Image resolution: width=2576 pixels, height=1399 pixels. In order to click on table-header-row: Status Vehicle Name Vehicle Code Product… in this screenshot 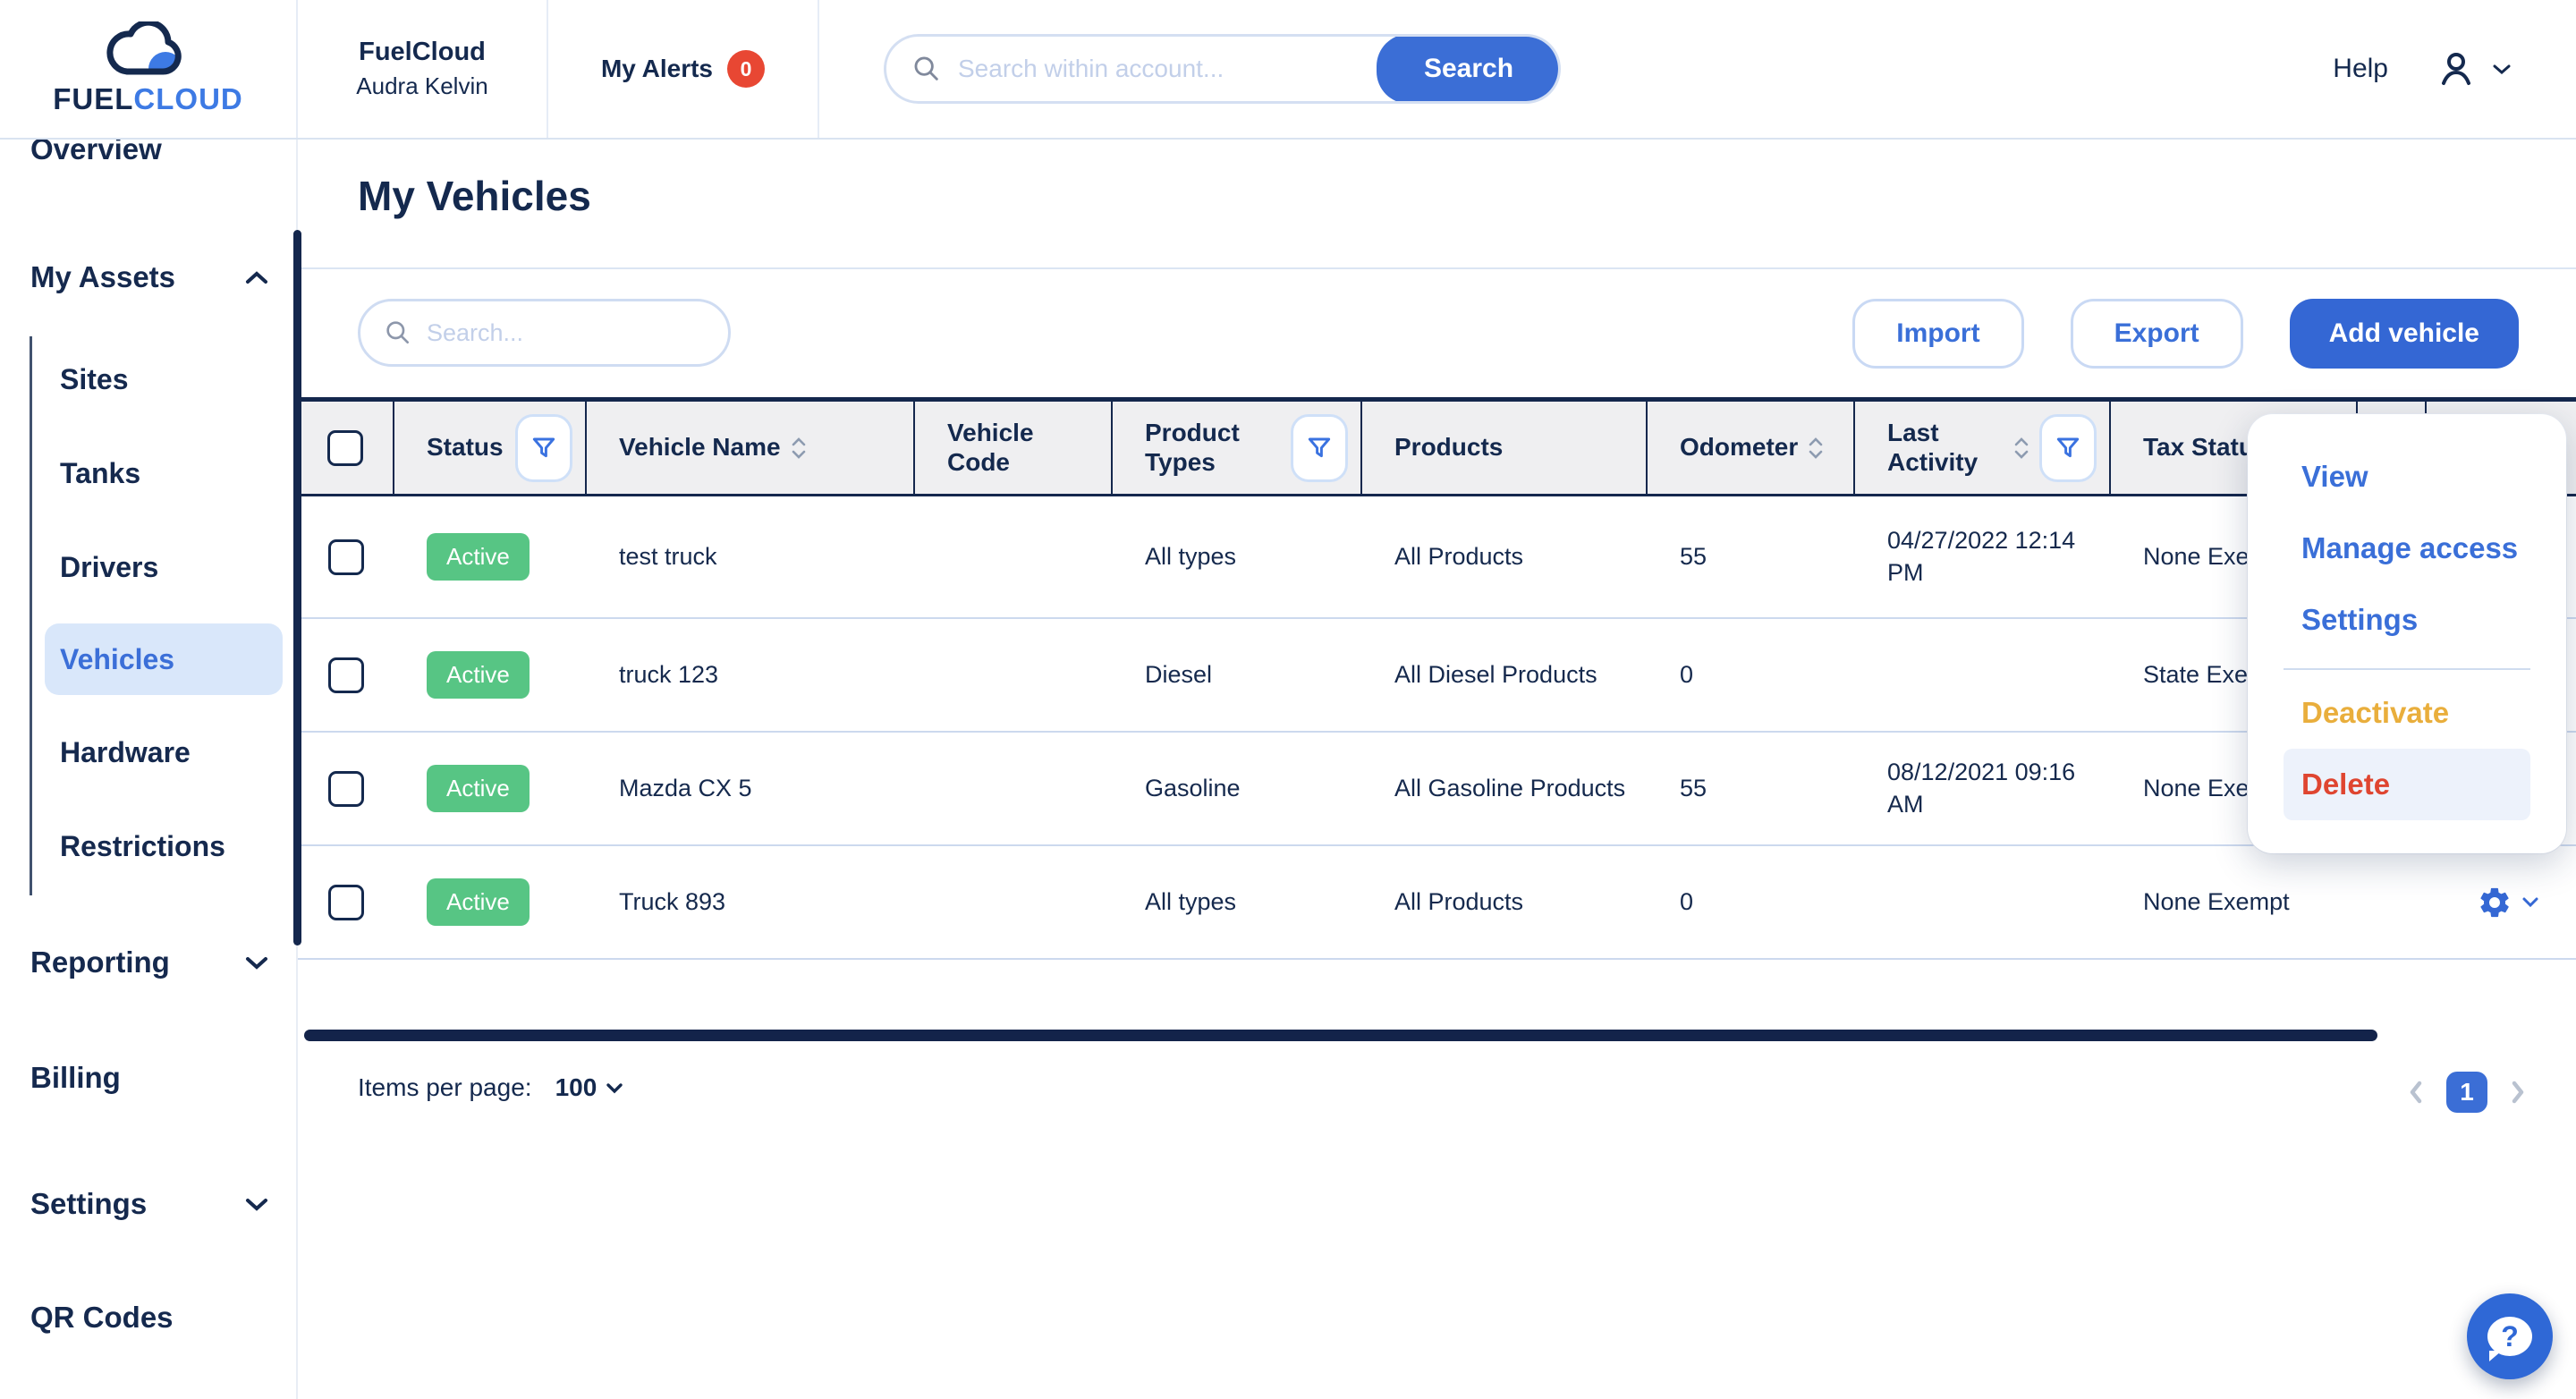, I will do `click(1437, 446)`.